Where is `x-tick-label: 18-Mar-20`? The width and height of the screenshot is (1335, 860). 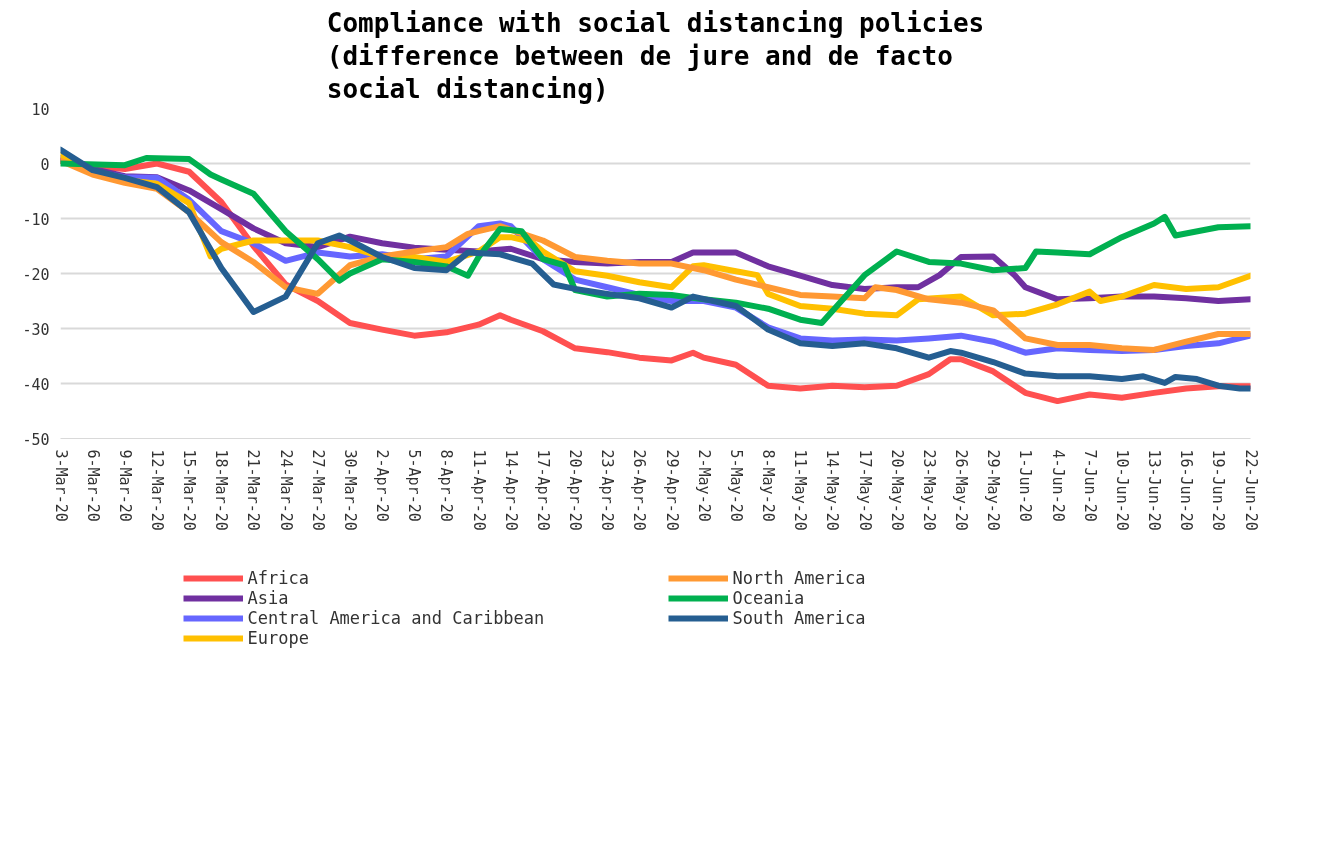 x-tick-label: 18-Mar-20 is located at coordinates (221, 490).